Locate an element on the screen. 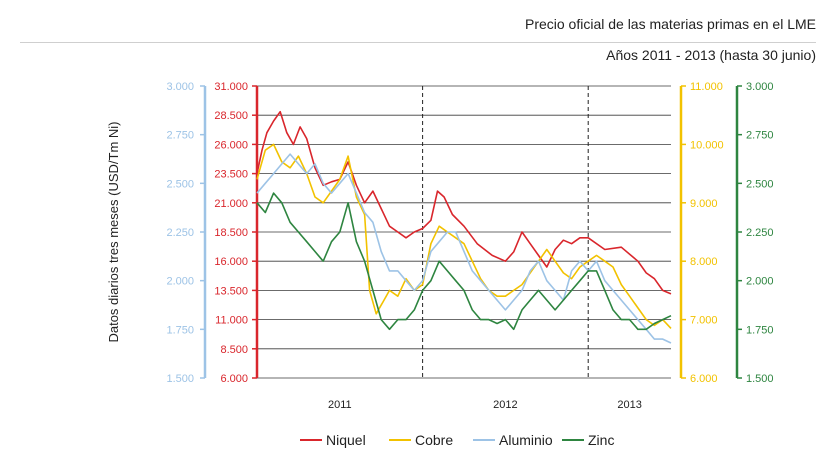 This screenshot has height=462, width=836. title-divider is located at coordinates (418, 42).